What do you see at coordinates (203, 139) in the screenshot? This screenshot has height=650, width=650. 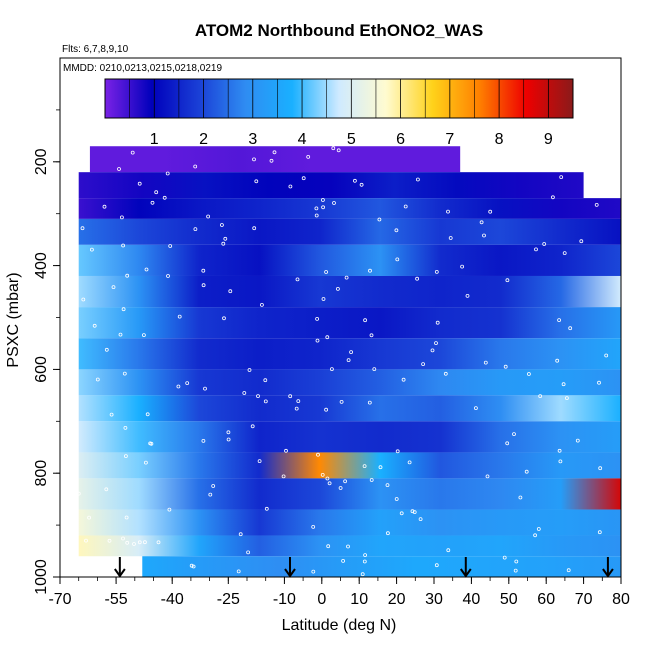 I see `colorbar-tick-label: 2` at bounding box center [203, 139].